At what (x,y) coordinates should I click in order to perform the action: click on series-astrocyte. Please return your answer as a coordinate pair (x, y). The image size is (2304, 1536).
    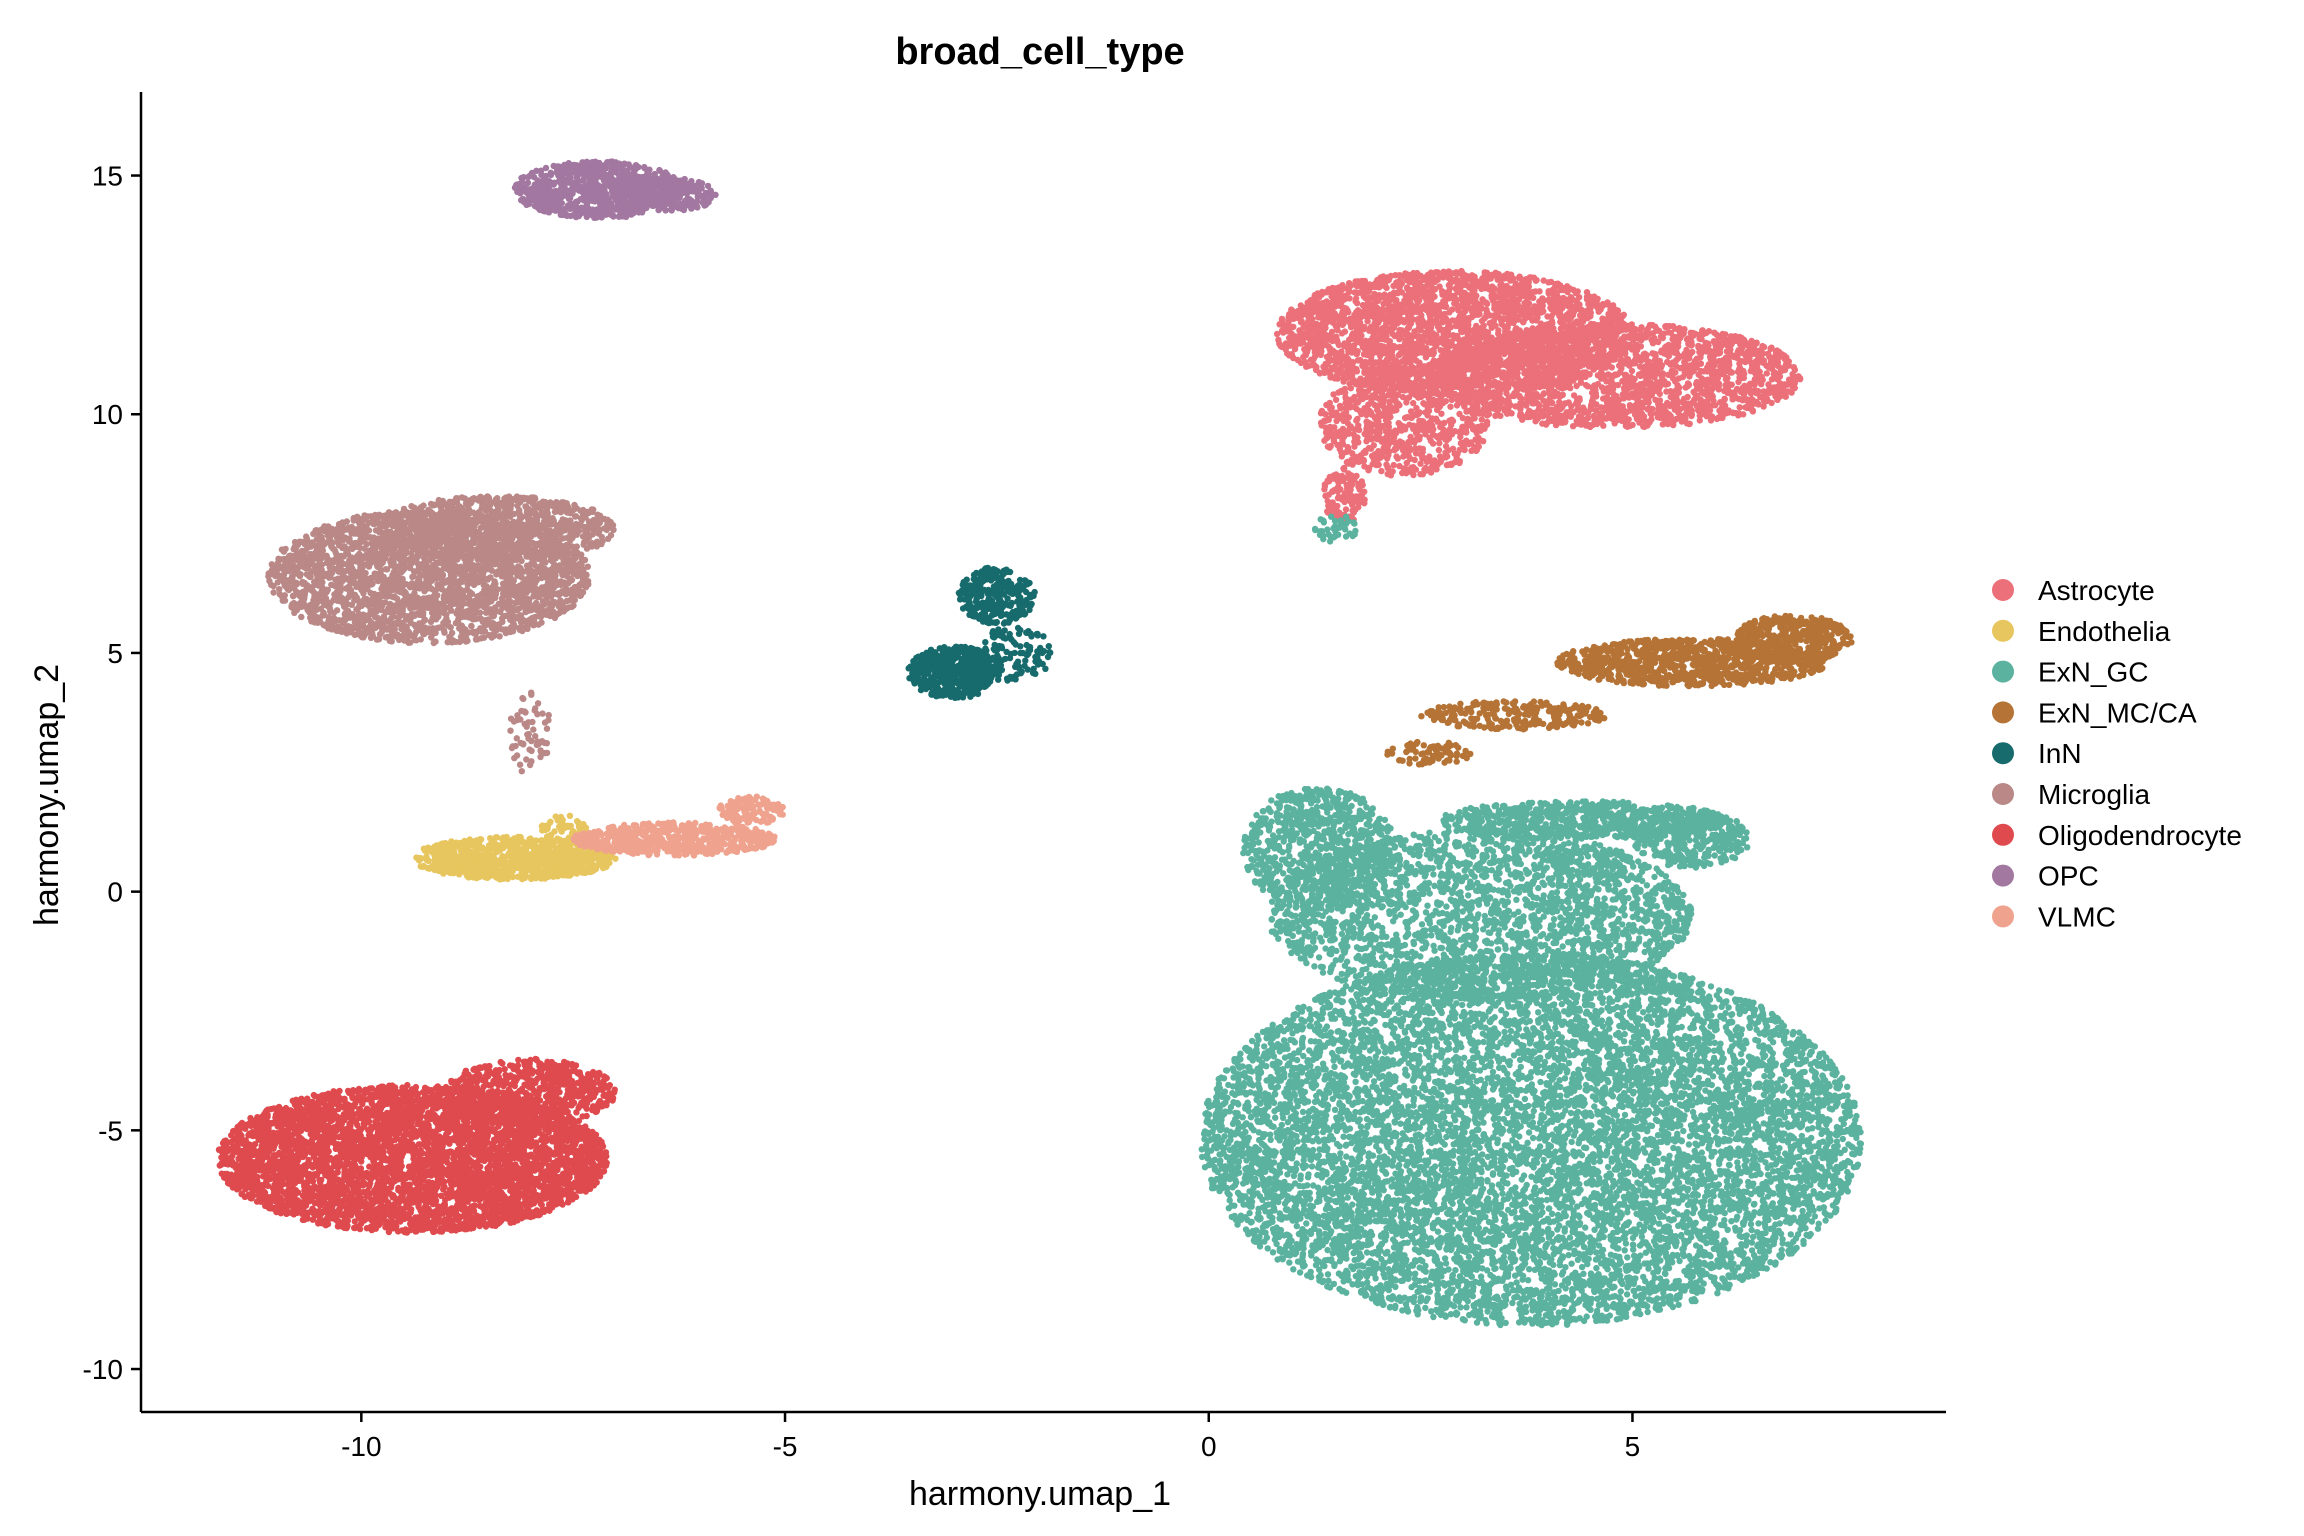
    Looking at the image, I should click on (1538, 397).